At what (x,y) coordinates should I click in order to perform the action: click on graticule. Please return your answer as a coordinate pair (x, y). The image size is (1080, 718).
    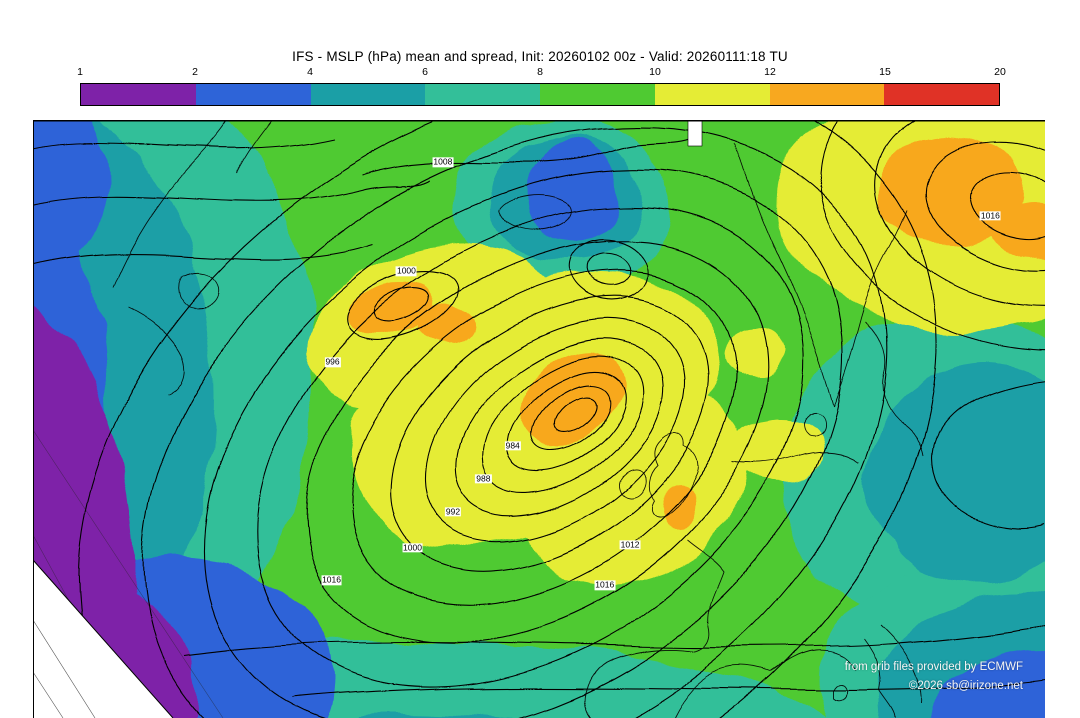
    Looking at the image, I should click on (128, 573).